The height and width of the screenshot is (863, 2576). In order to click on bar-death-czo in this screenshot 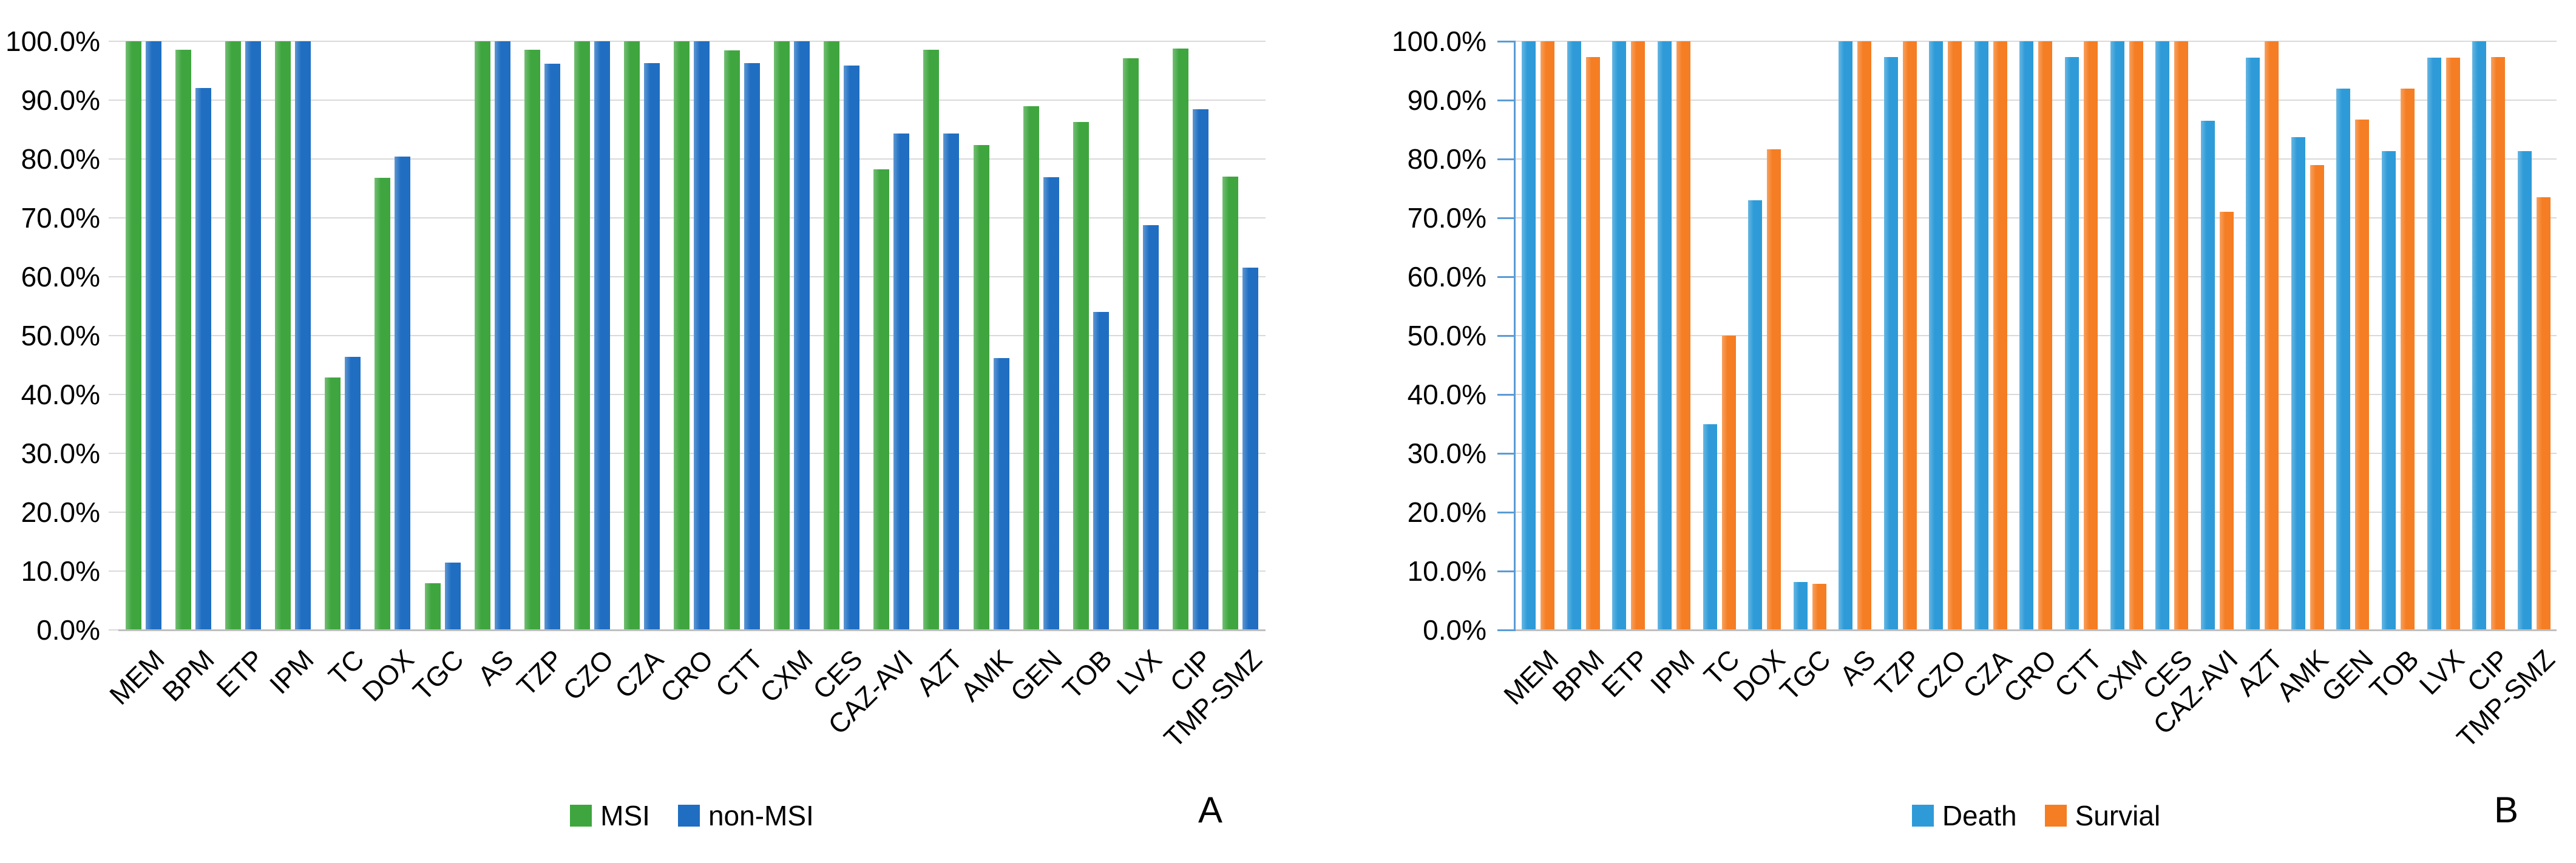, I will do `click(1936, 335)`.